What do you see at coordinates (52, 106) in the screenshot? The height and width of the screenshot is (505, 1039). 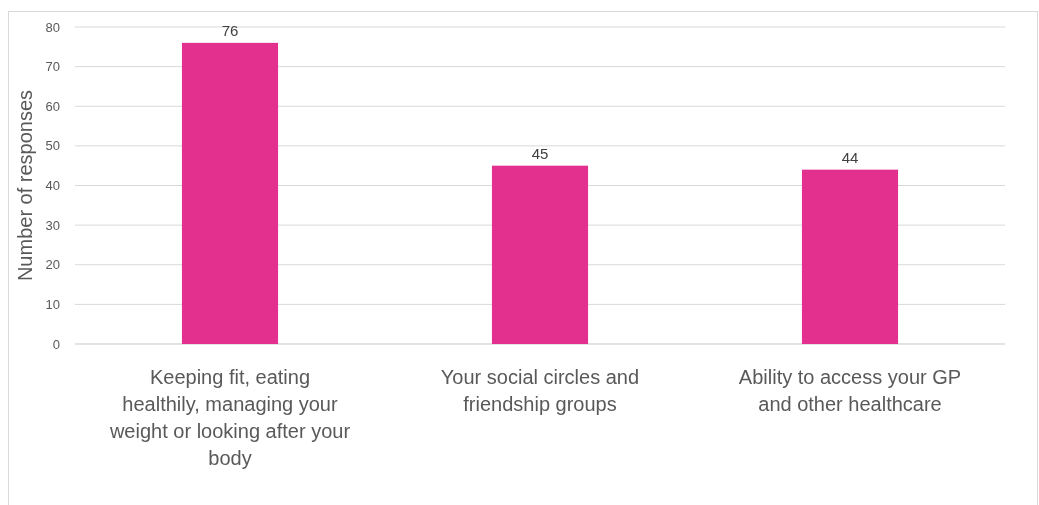 I see `y-tick-label: 60` at bounding box center [52, 106].